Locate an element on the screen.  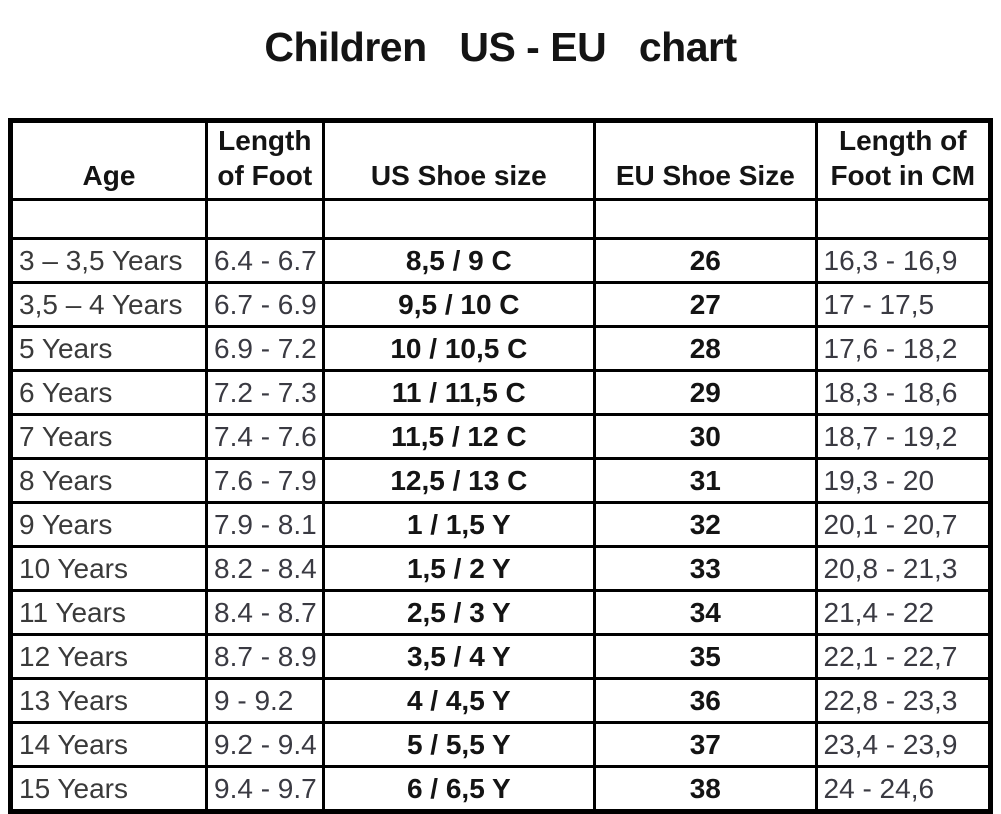
table-cell: 6 Years is located at coordinates (108, 392).